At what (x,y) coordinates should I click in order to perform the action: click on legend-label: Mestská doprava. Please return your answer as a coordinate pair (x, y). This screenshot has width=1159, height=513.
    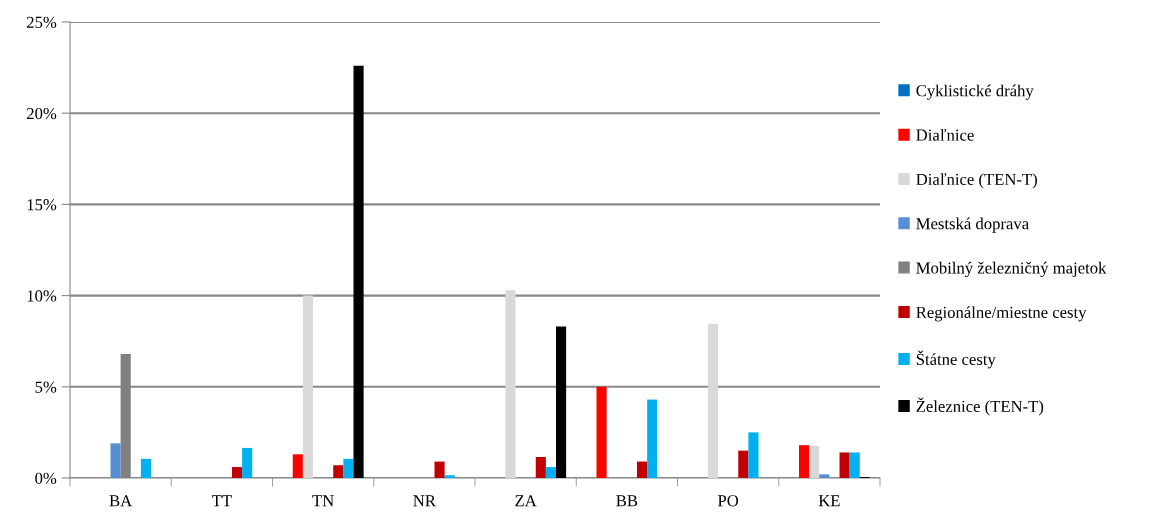
    Looking at the image, I should click on (972, 225).